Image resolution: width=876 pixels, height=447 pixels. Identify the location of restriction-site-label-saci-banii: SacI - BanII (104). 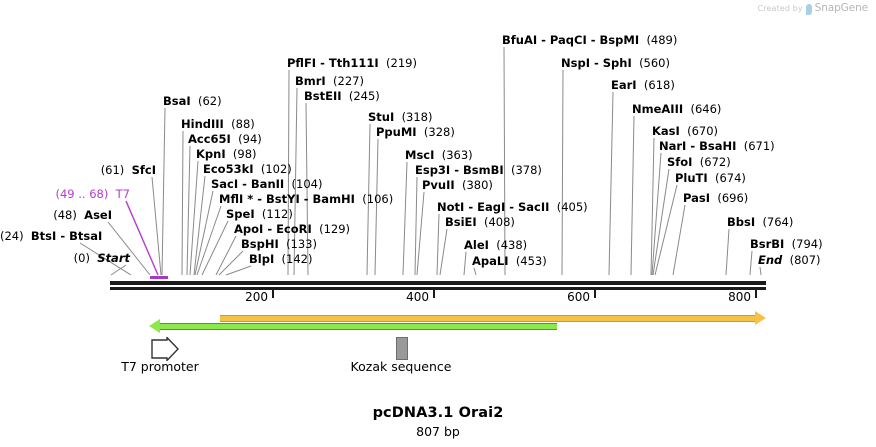
(266, 184).